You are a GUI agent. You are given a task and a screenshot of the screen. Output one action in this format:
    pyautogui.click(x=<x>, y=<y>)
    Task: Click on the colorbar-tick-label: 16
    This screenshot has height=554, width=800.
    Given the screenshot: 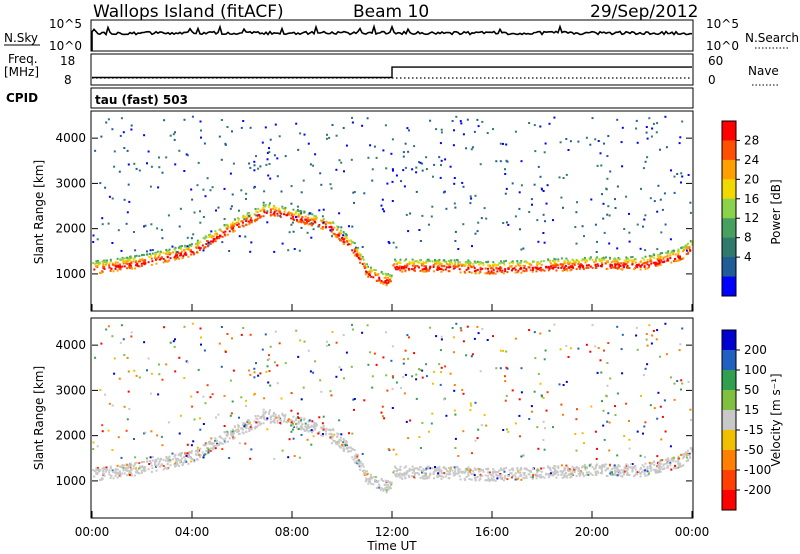 What is the action you would take?
    pyautogui.click(x=751, y=199)
    